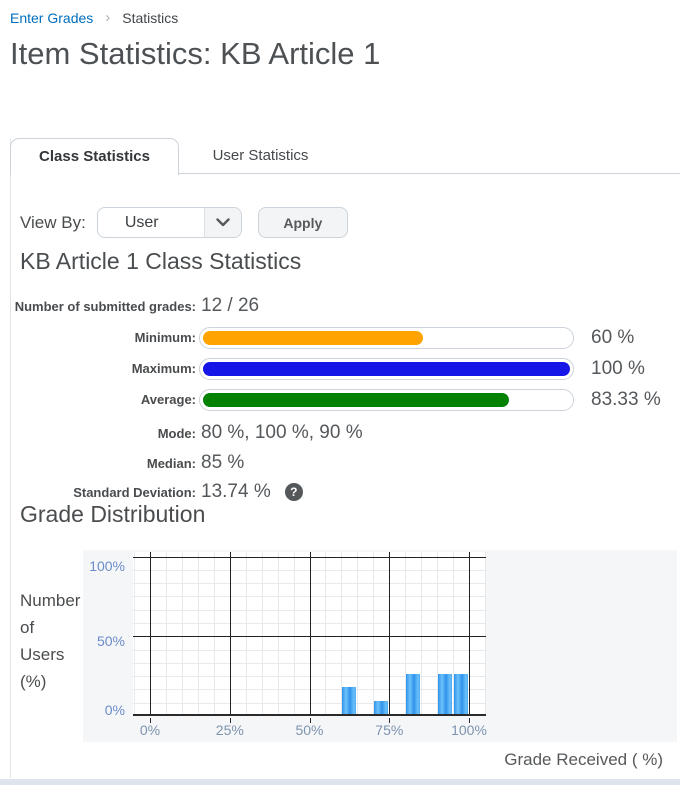 The image size is (680, 785). Describe the element at coordinates (176, 433) in the screenshot. I see `mode-label: Mode:` at that location.